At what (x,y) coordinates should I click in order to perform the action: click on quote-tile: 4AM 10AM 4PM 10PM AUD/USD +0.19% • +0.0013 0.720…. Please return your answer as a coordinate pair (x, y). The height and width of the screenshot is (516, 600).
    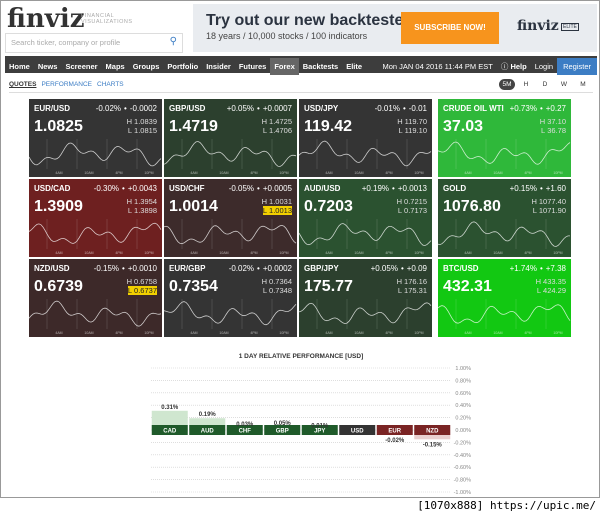
    Looking at the image, I should click on (365, 218).